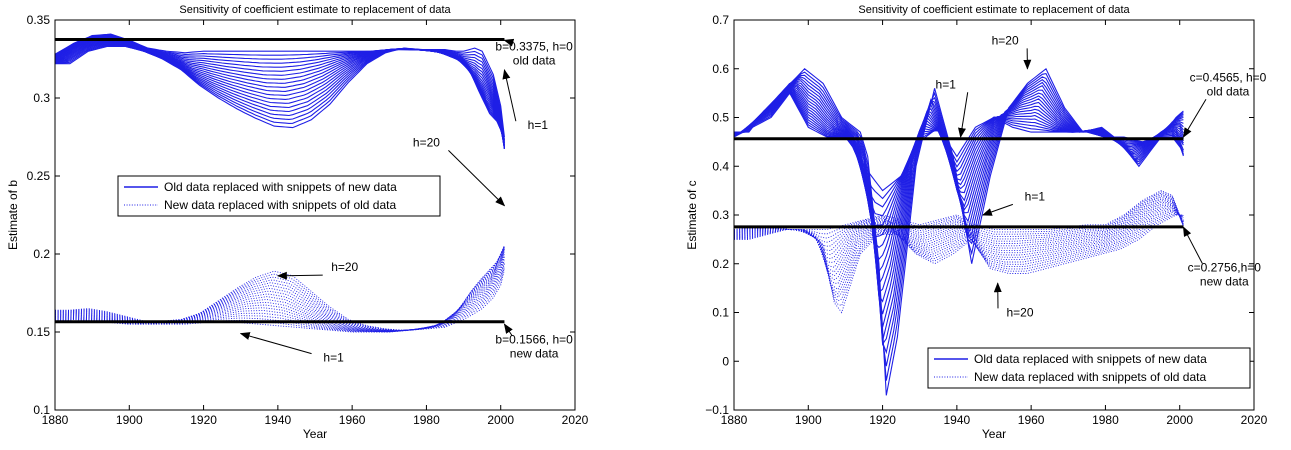 The width and height of the screenshot is (1291, 450). I want to click on series-solid, so click(280, 91).